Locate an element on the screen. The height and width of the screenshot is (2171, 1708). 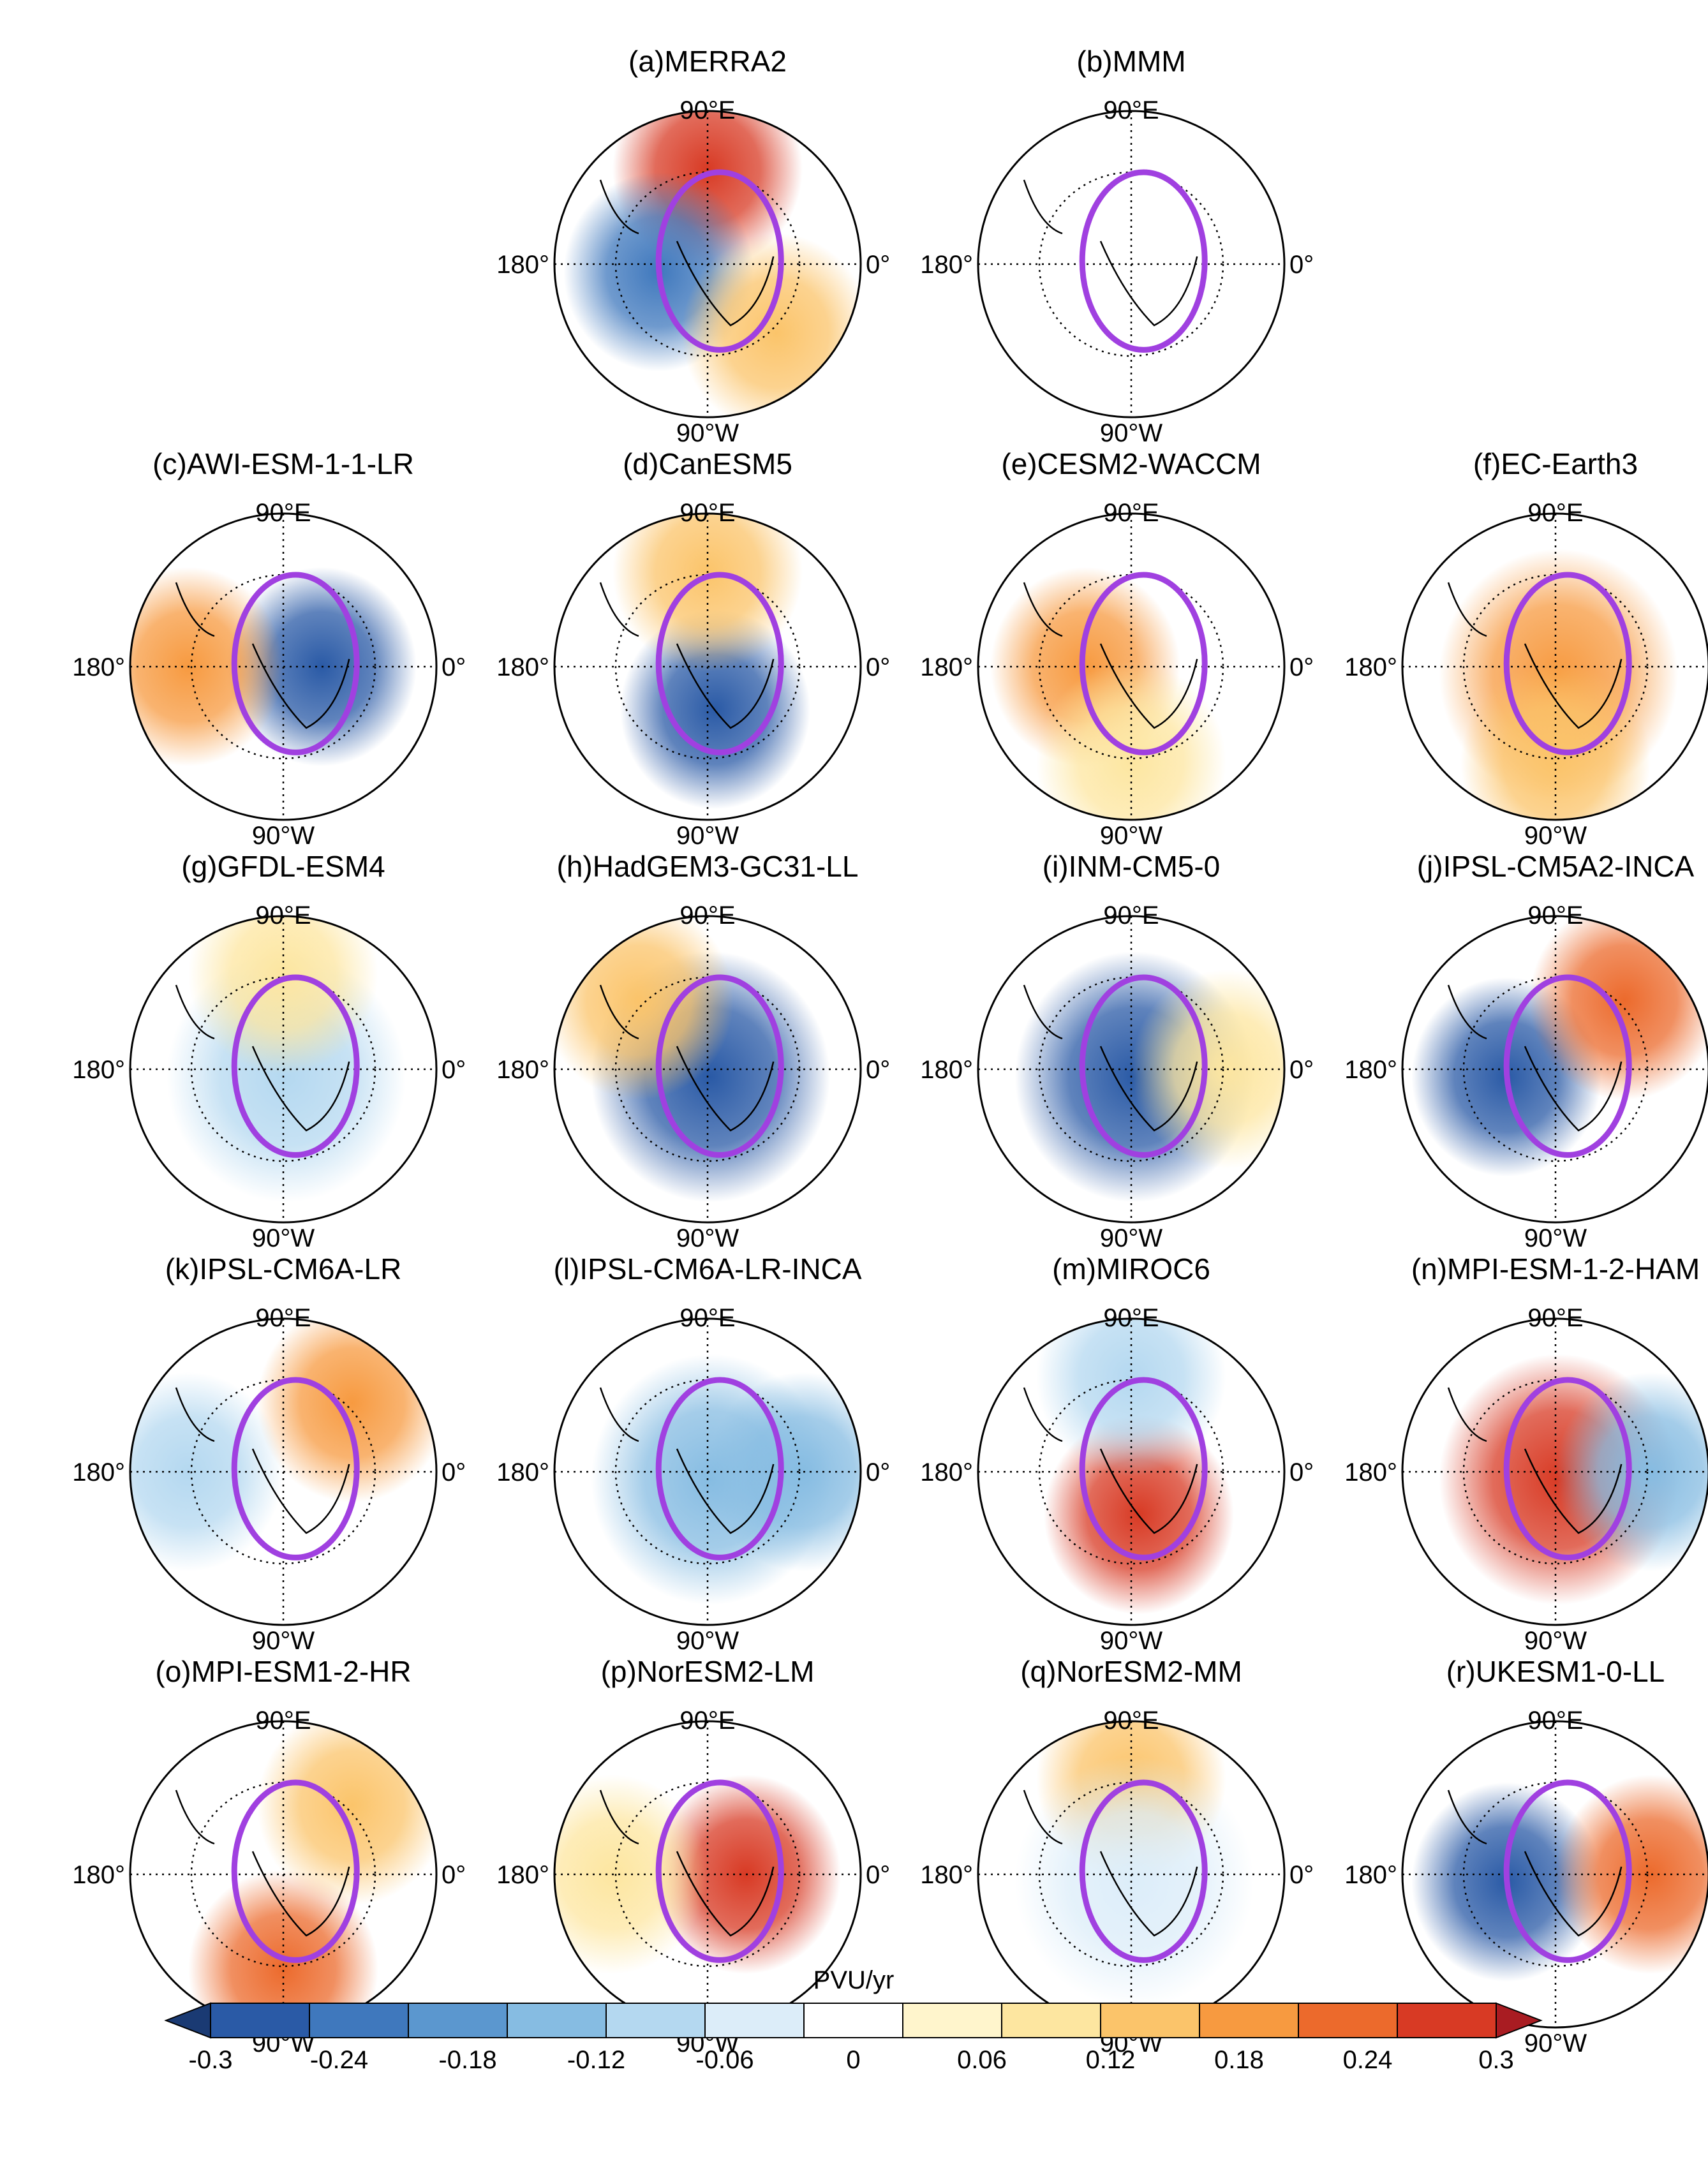
panel-d: (d)CanESM5 90°E 90°W 180° 0° is located at coordinates (693, 648).